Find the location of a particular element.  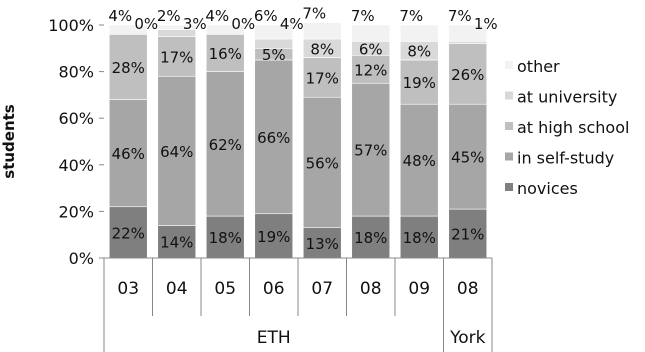

legend-label: at high school is located at coordinates (573, 127).